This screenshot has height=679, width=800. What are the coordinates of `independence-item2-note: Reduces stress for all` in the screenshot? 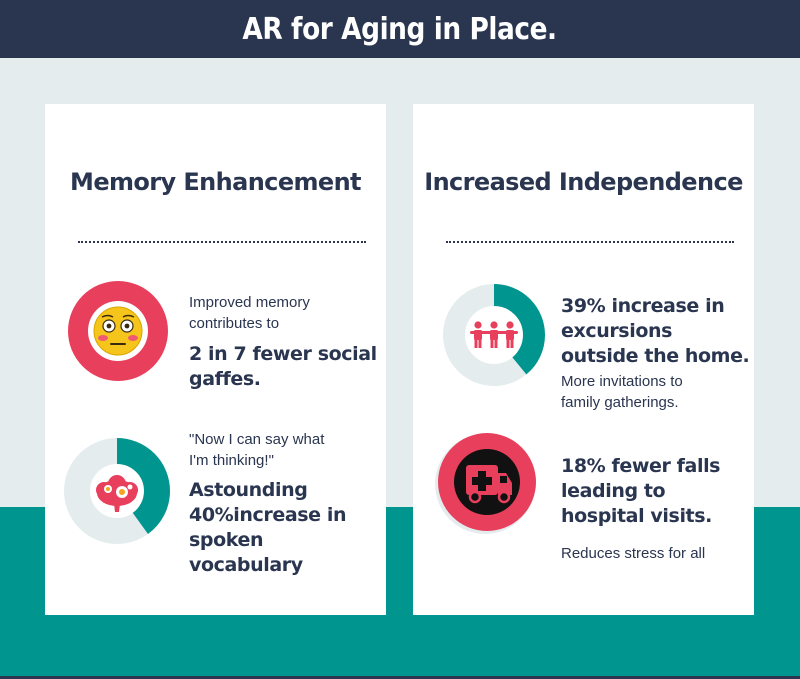 It's located at (633, 553).